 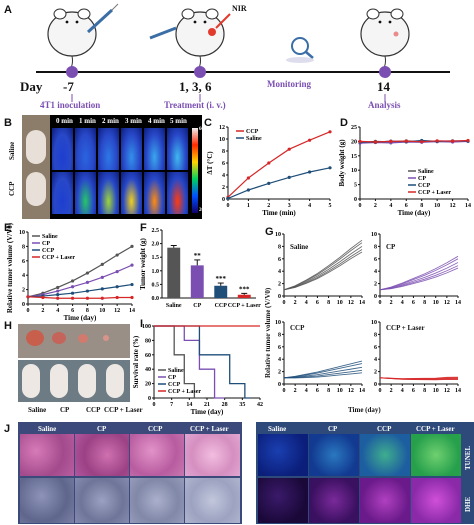 What do you see at coordinates (309, 206) in the screenshot?
I see `x-tick-label: 4` at bounding box center [309, 206].